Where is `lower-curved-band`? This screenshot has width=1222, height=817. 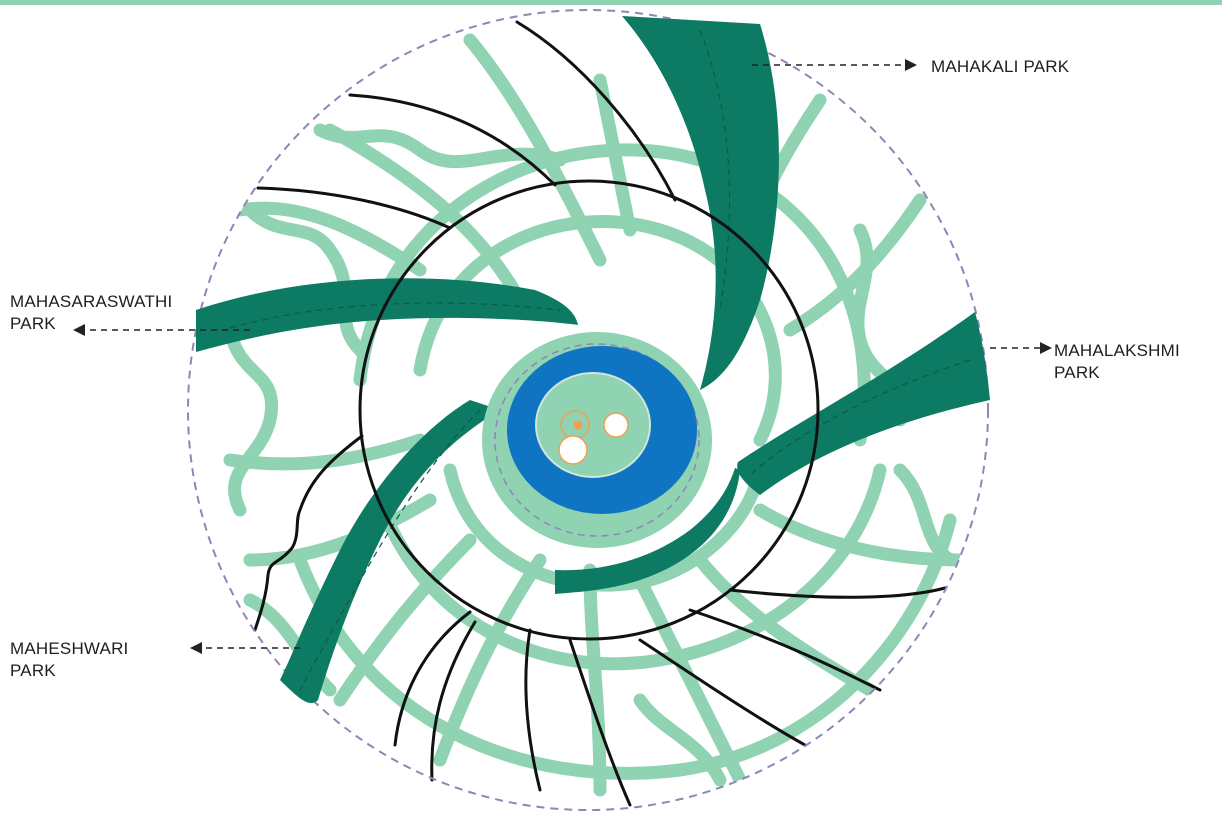 lower-curved-band is located at coordinates (647, 531).